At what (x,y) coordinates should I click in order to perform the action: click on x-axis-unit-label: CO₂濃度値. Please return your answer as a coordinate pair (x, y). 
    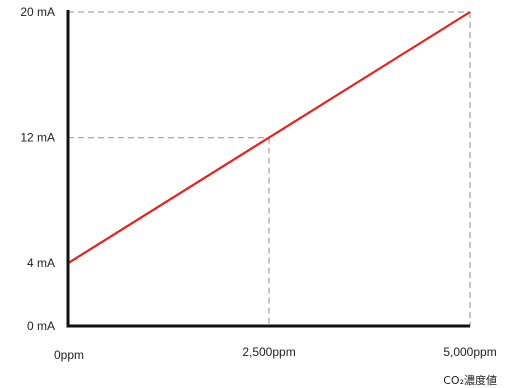
    Looking at the image, I should click on (470, 380).